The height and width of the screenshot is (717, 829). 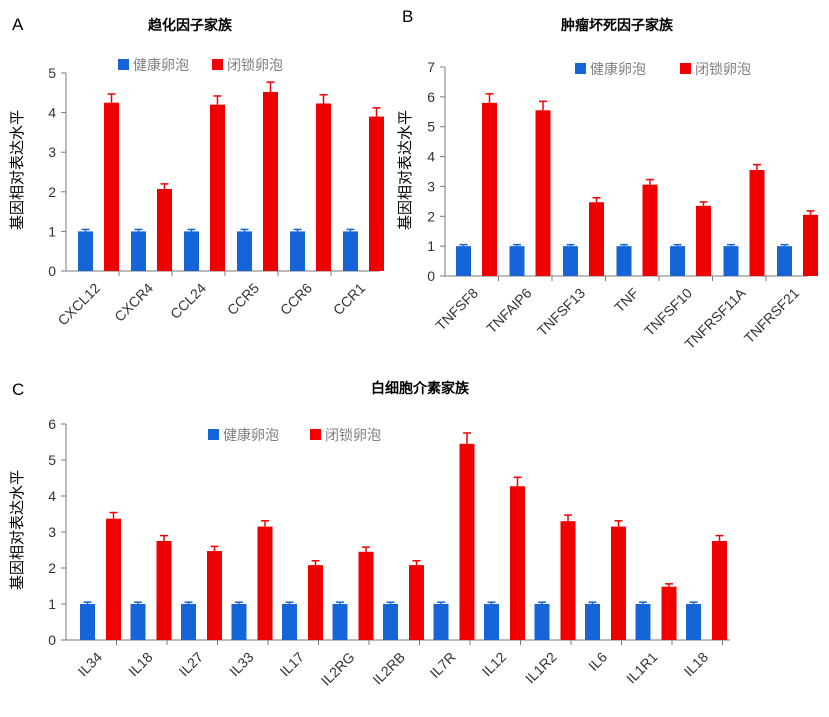 I want to click on x-tick-label: IL1R2, so click(x=541, y=668).